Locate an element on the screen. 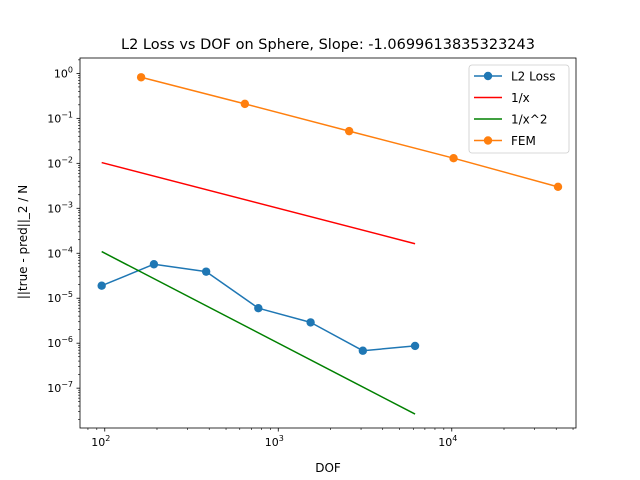 This screenshot has width=640, height=480. x-tick-exponent: 4 is located at coordinates (454, 438).